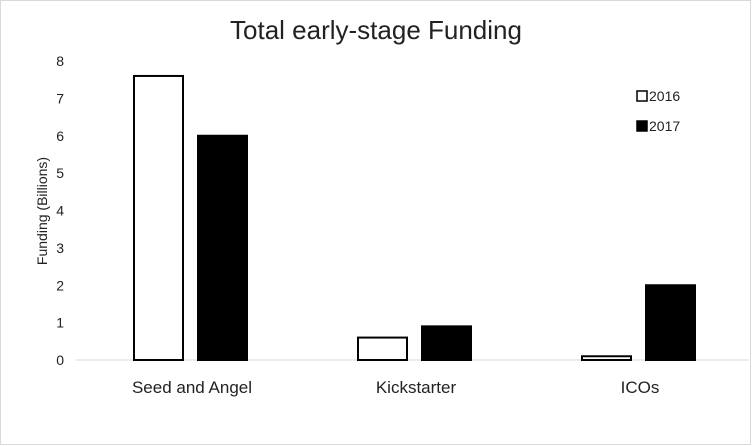 This screenshot has height=446, width=752. What do you see at coordinates (60, 323) in the screenshot?
I see `y-tick-label: 1` at bounding box center [60, 323].